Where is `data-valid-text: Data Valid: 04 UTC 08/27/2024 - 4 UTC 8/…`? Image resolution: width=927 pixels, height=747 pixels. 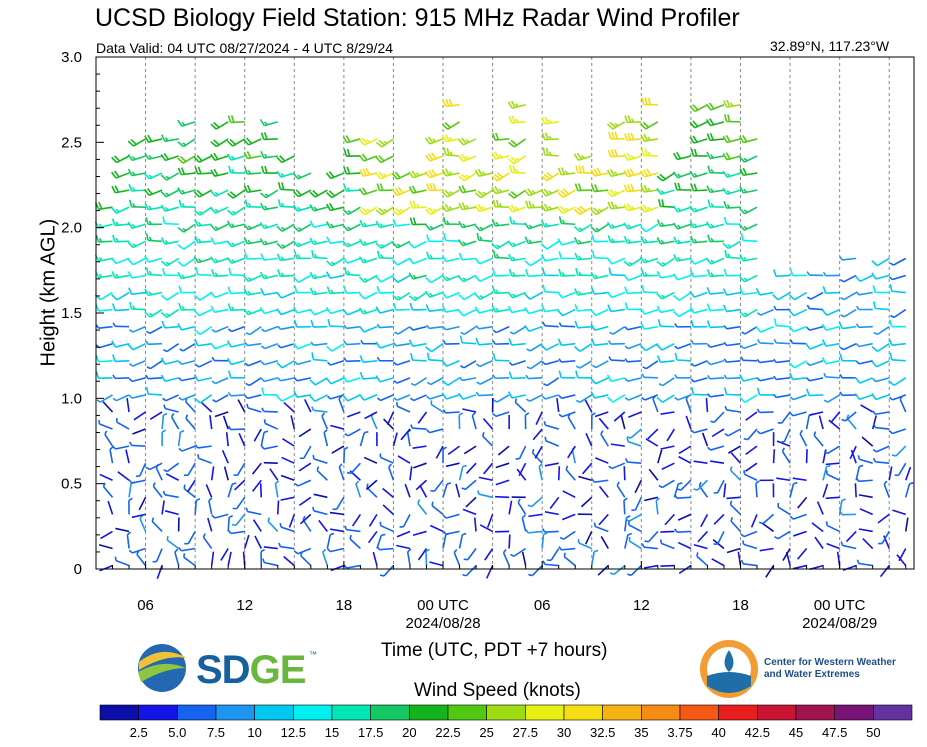 data-valid-text: Data Valid: 04 UTC 08/27/2024 - 4 UTC 8/… is located at coordinates (245, 48).